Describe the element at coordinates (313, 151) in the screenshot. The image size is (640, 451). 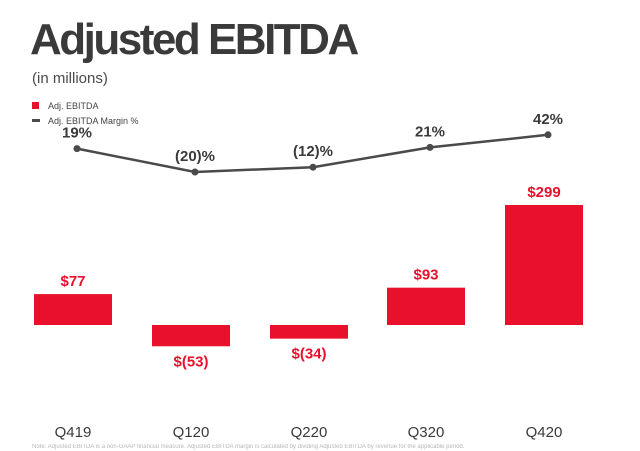
I see `margin-value-label: (12)%` at that location.